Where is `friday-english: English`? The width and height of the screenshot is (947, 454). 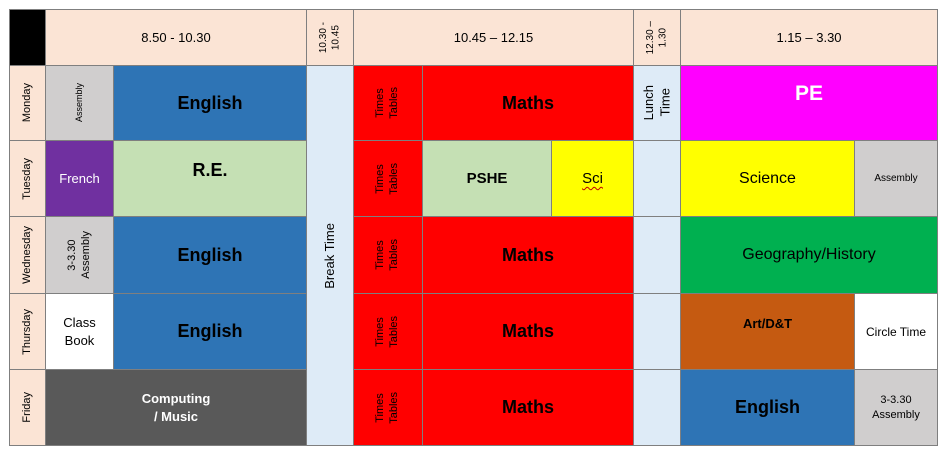
friday-english: English is located at coordinates (767, 407).